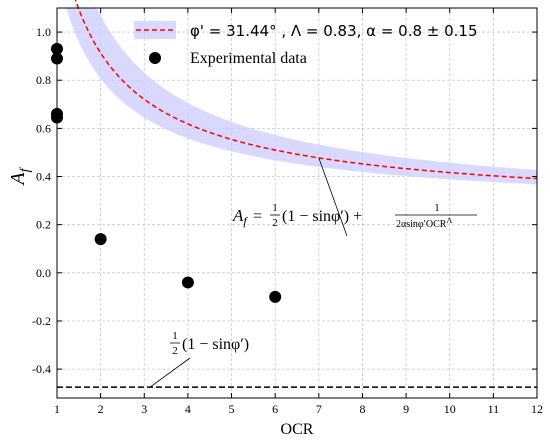 This screenshot has height=441, width=550. Describe the element at coordinates (43, 177) in the screenshot. I see `y-tick-label: 0.4` at that location.